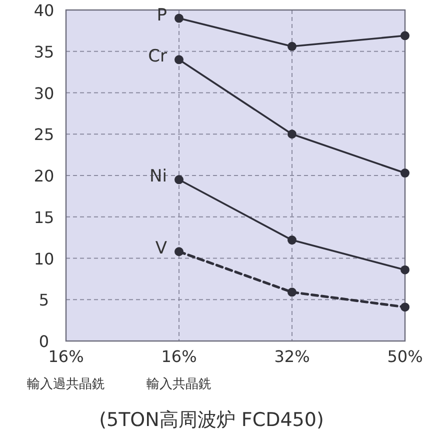  I want to click on x-axis-title: (5TON高周波炉 FCD450), so click(211, 420).